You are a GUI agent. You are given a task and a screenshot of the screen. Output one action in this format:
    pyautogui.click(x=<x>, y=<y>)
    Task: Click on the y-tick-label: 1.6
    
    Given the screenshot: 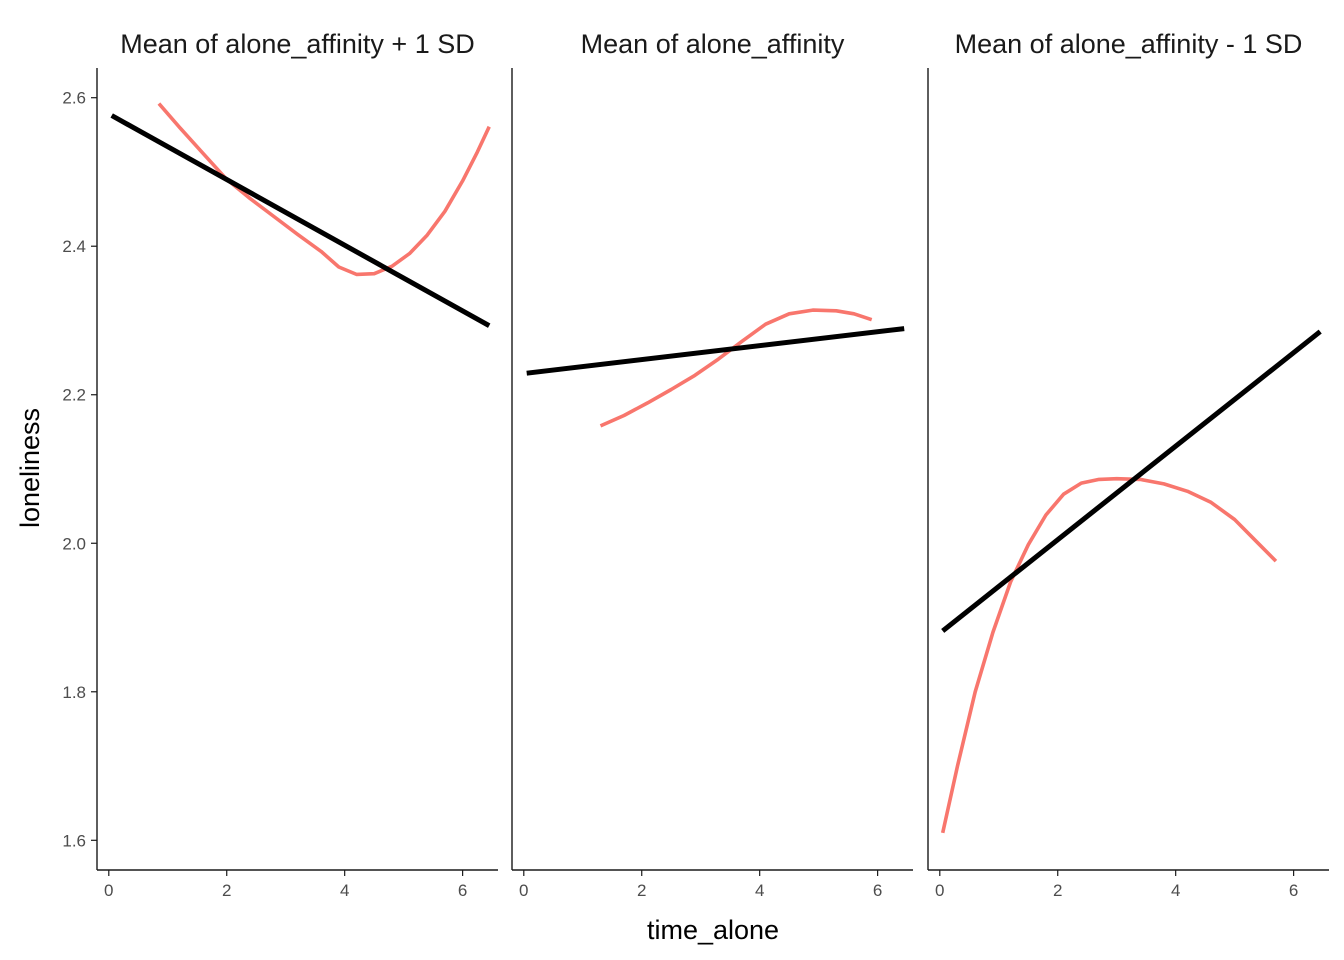 What is the action you would take?
    pyautogui.click(x=74, y=840)
    